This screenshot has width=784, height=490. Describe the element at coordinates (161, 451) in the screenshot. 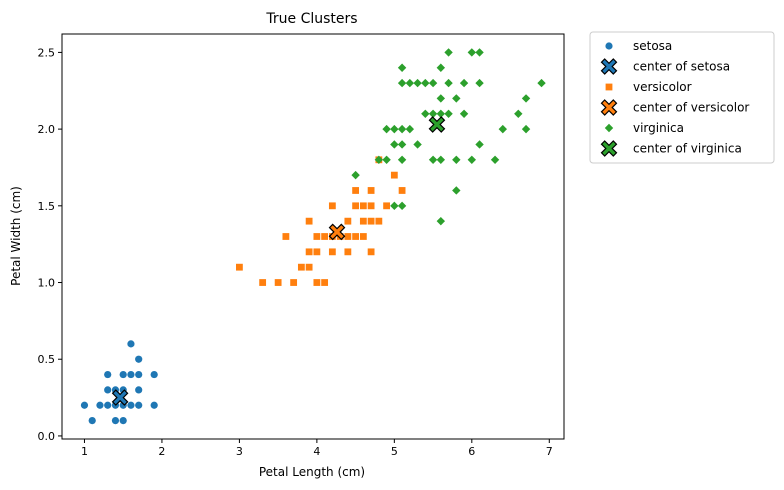

I see `x-tick-label: 2` at that location.